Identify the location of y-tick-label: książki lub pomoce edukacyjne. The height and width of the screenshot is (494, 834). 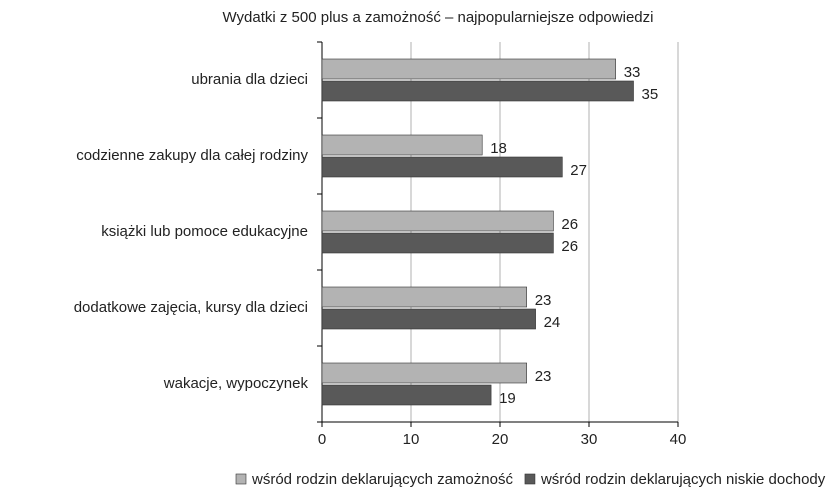
(204, 231).